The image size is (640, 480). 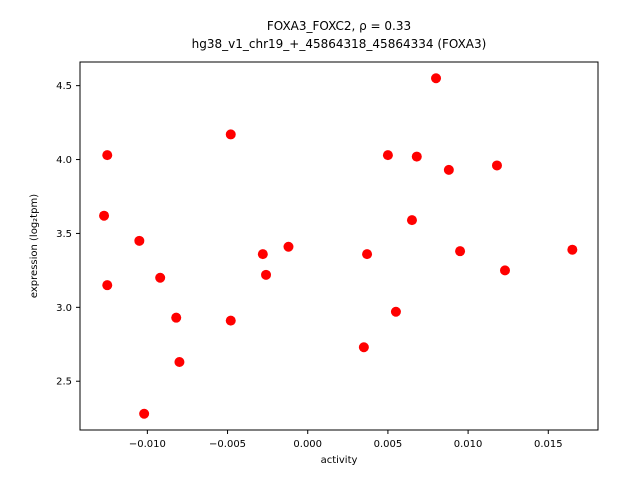 I want to click on y-tick-label: 4.5, so click(x=64, y=86).